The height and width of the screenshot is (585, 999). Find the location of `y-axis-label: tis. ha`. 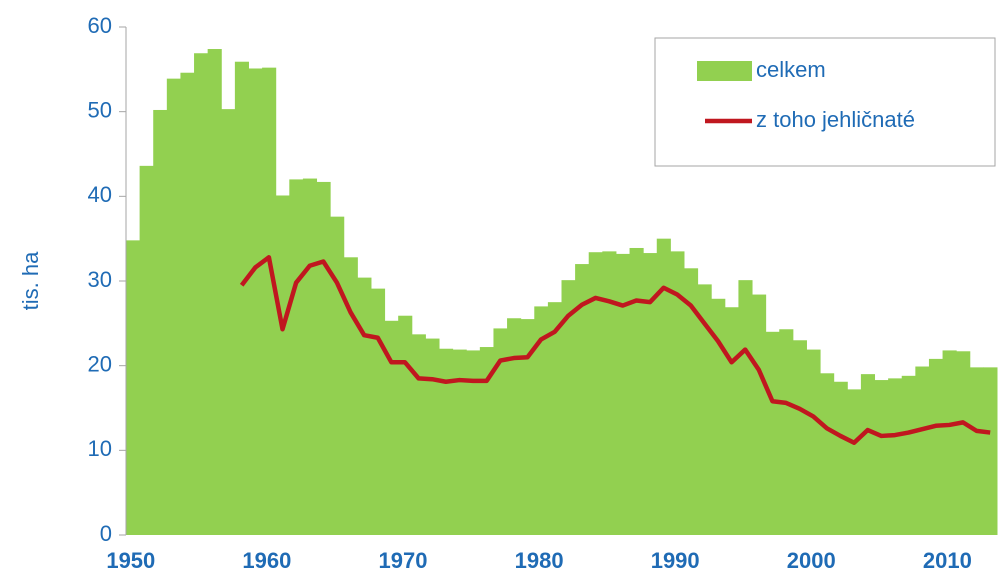

y-axis-label: tis. ha is located at coordinates (30, 280).